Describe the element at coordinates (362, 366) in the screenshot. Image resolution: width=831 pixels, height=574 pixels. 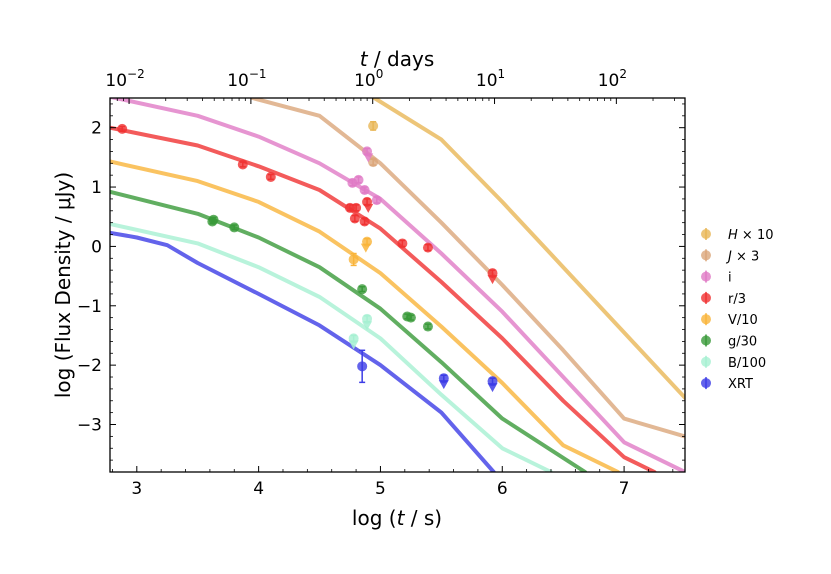
I see `point-xrt` at that location.